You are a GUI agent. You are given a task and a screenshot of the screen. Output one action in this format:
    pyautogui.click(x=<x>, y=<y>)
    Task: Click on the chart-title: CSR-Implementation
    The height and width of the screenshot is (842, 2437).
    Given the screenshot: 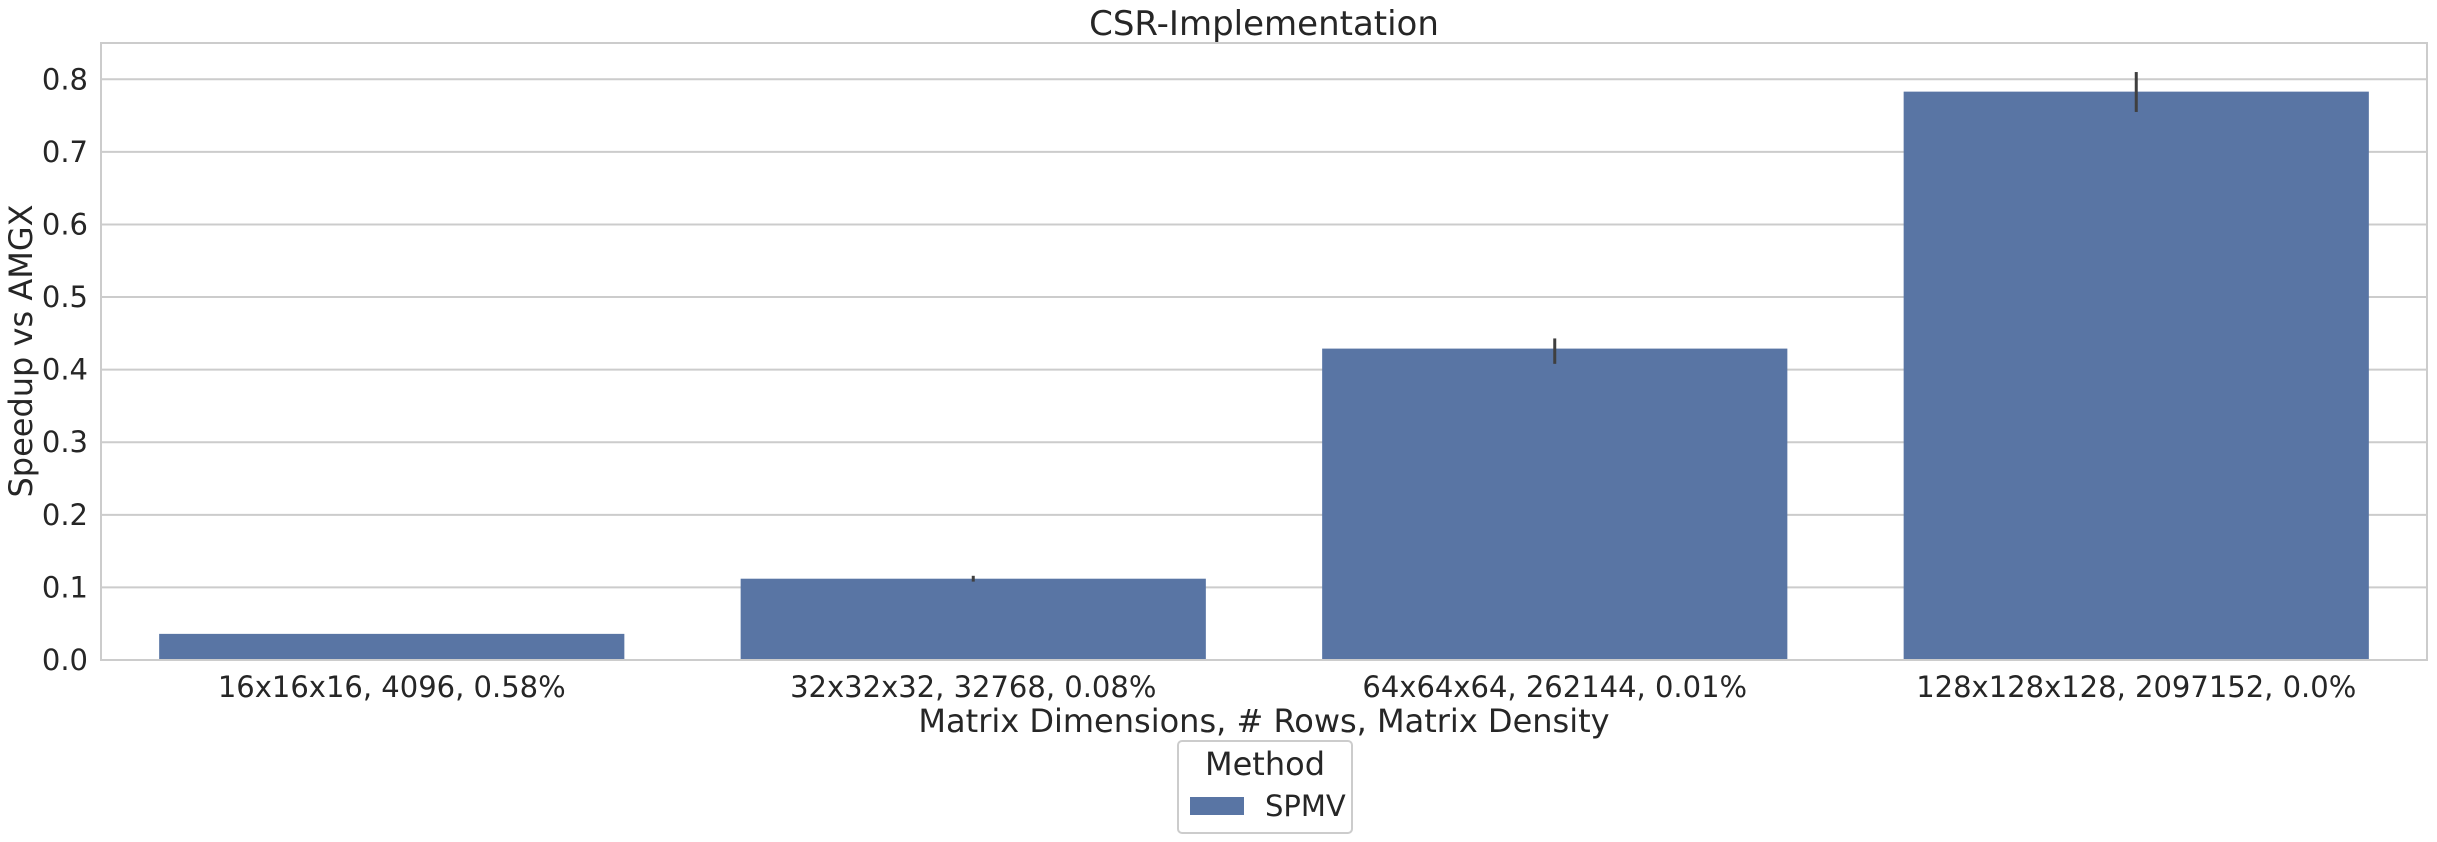 What is the action you would take?
    pyautogui.click(x=1264, y=24)
    